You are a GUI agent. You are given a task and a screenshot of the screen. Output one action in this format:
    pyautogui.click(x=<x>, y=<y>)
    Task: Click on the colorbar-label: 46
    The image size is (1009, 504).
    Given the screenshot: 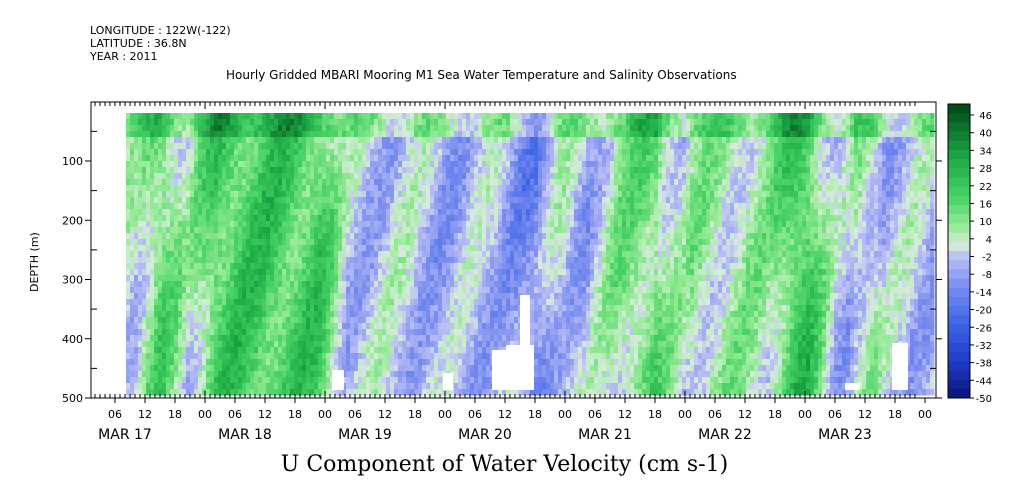 What is the action you would take?
    pyautogui.click(x=985, y=116)
    